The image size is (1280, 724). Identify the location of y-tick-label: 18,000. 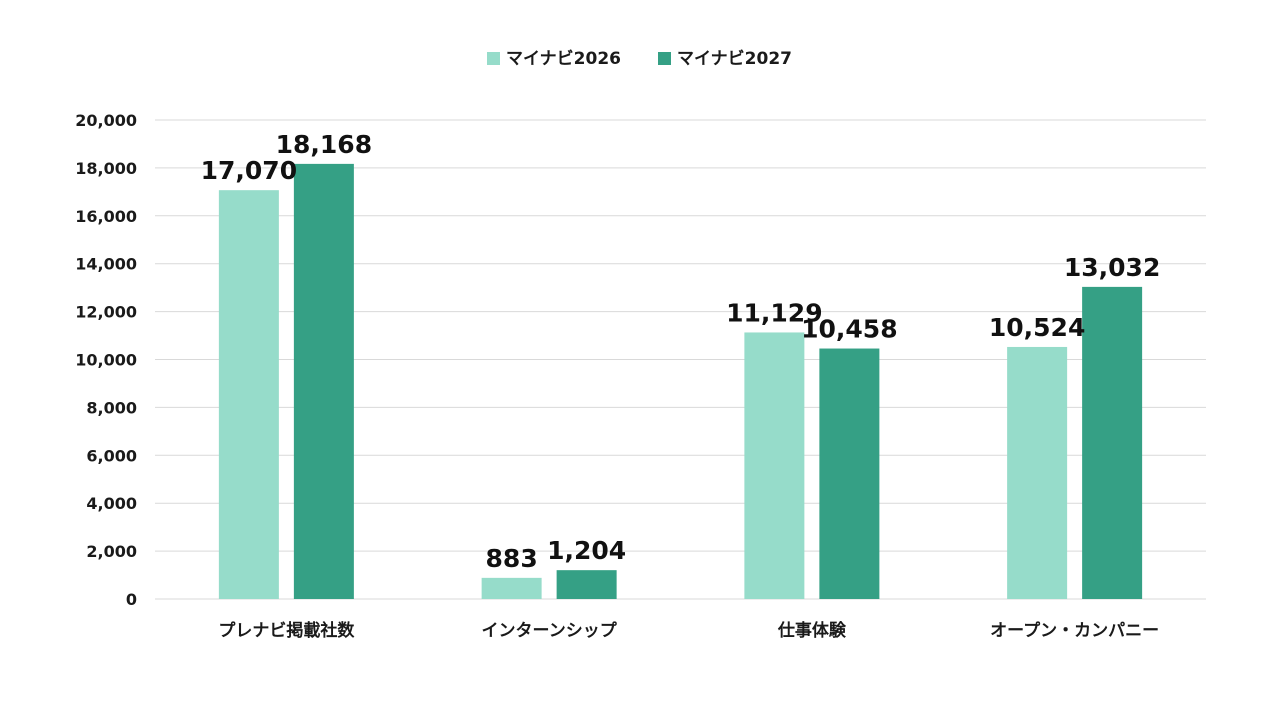
(106, 168).